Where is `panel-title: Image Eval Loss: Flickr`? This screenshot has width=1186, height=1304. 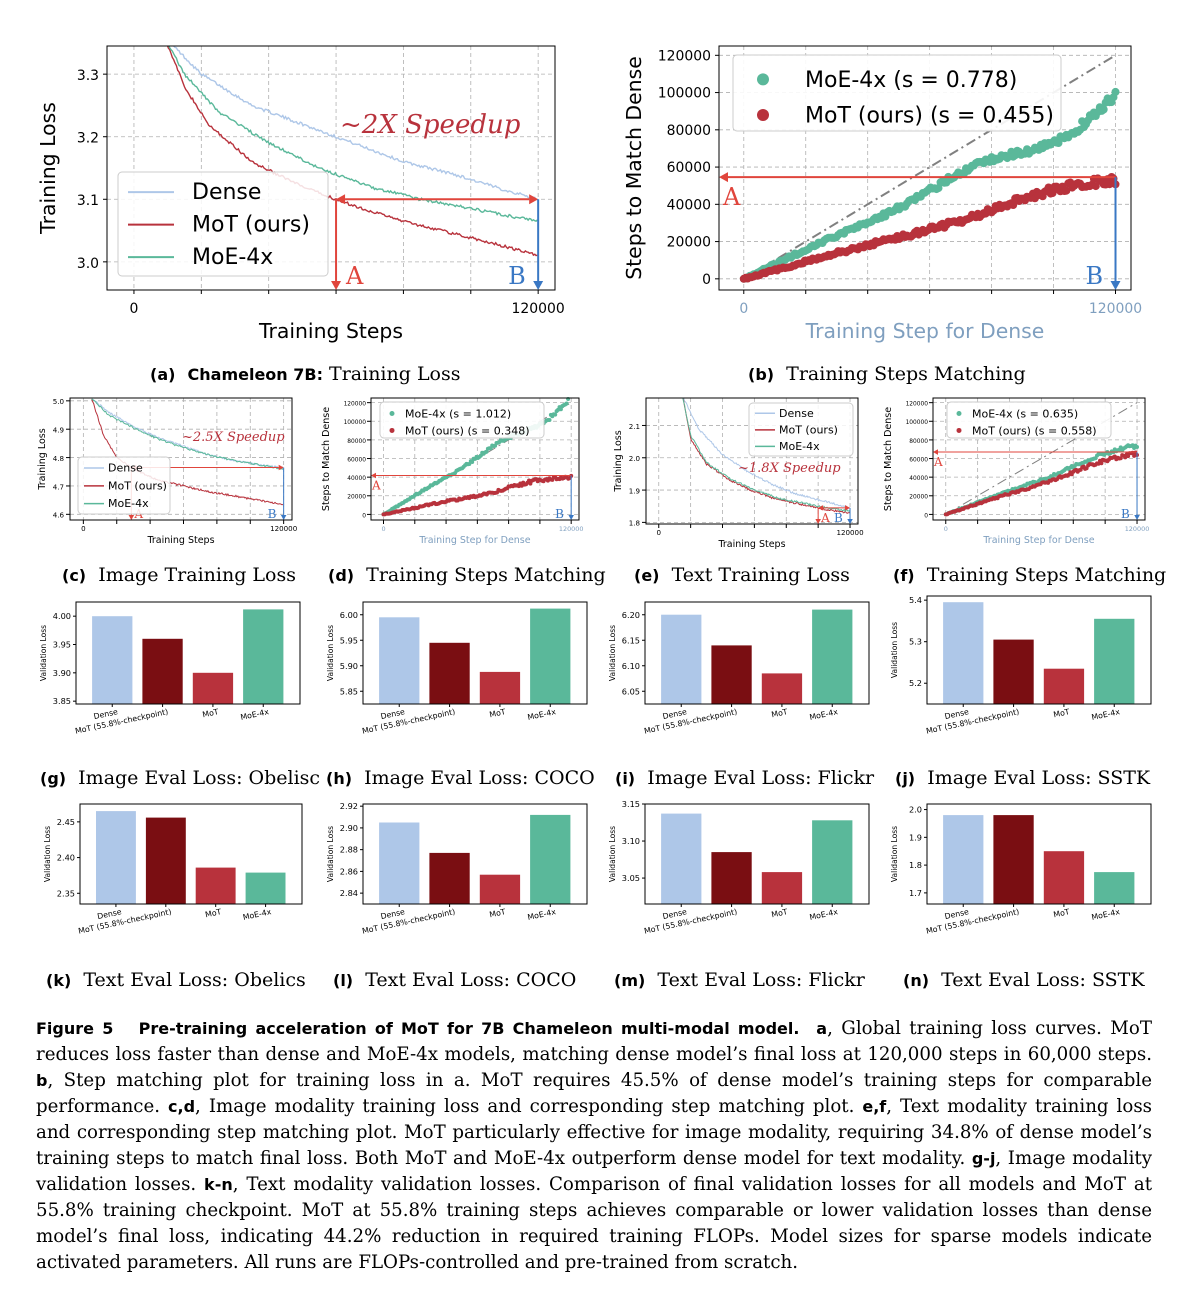
panel-title: Image Eval Loss: Flickr is located at coordinates (761, 778).